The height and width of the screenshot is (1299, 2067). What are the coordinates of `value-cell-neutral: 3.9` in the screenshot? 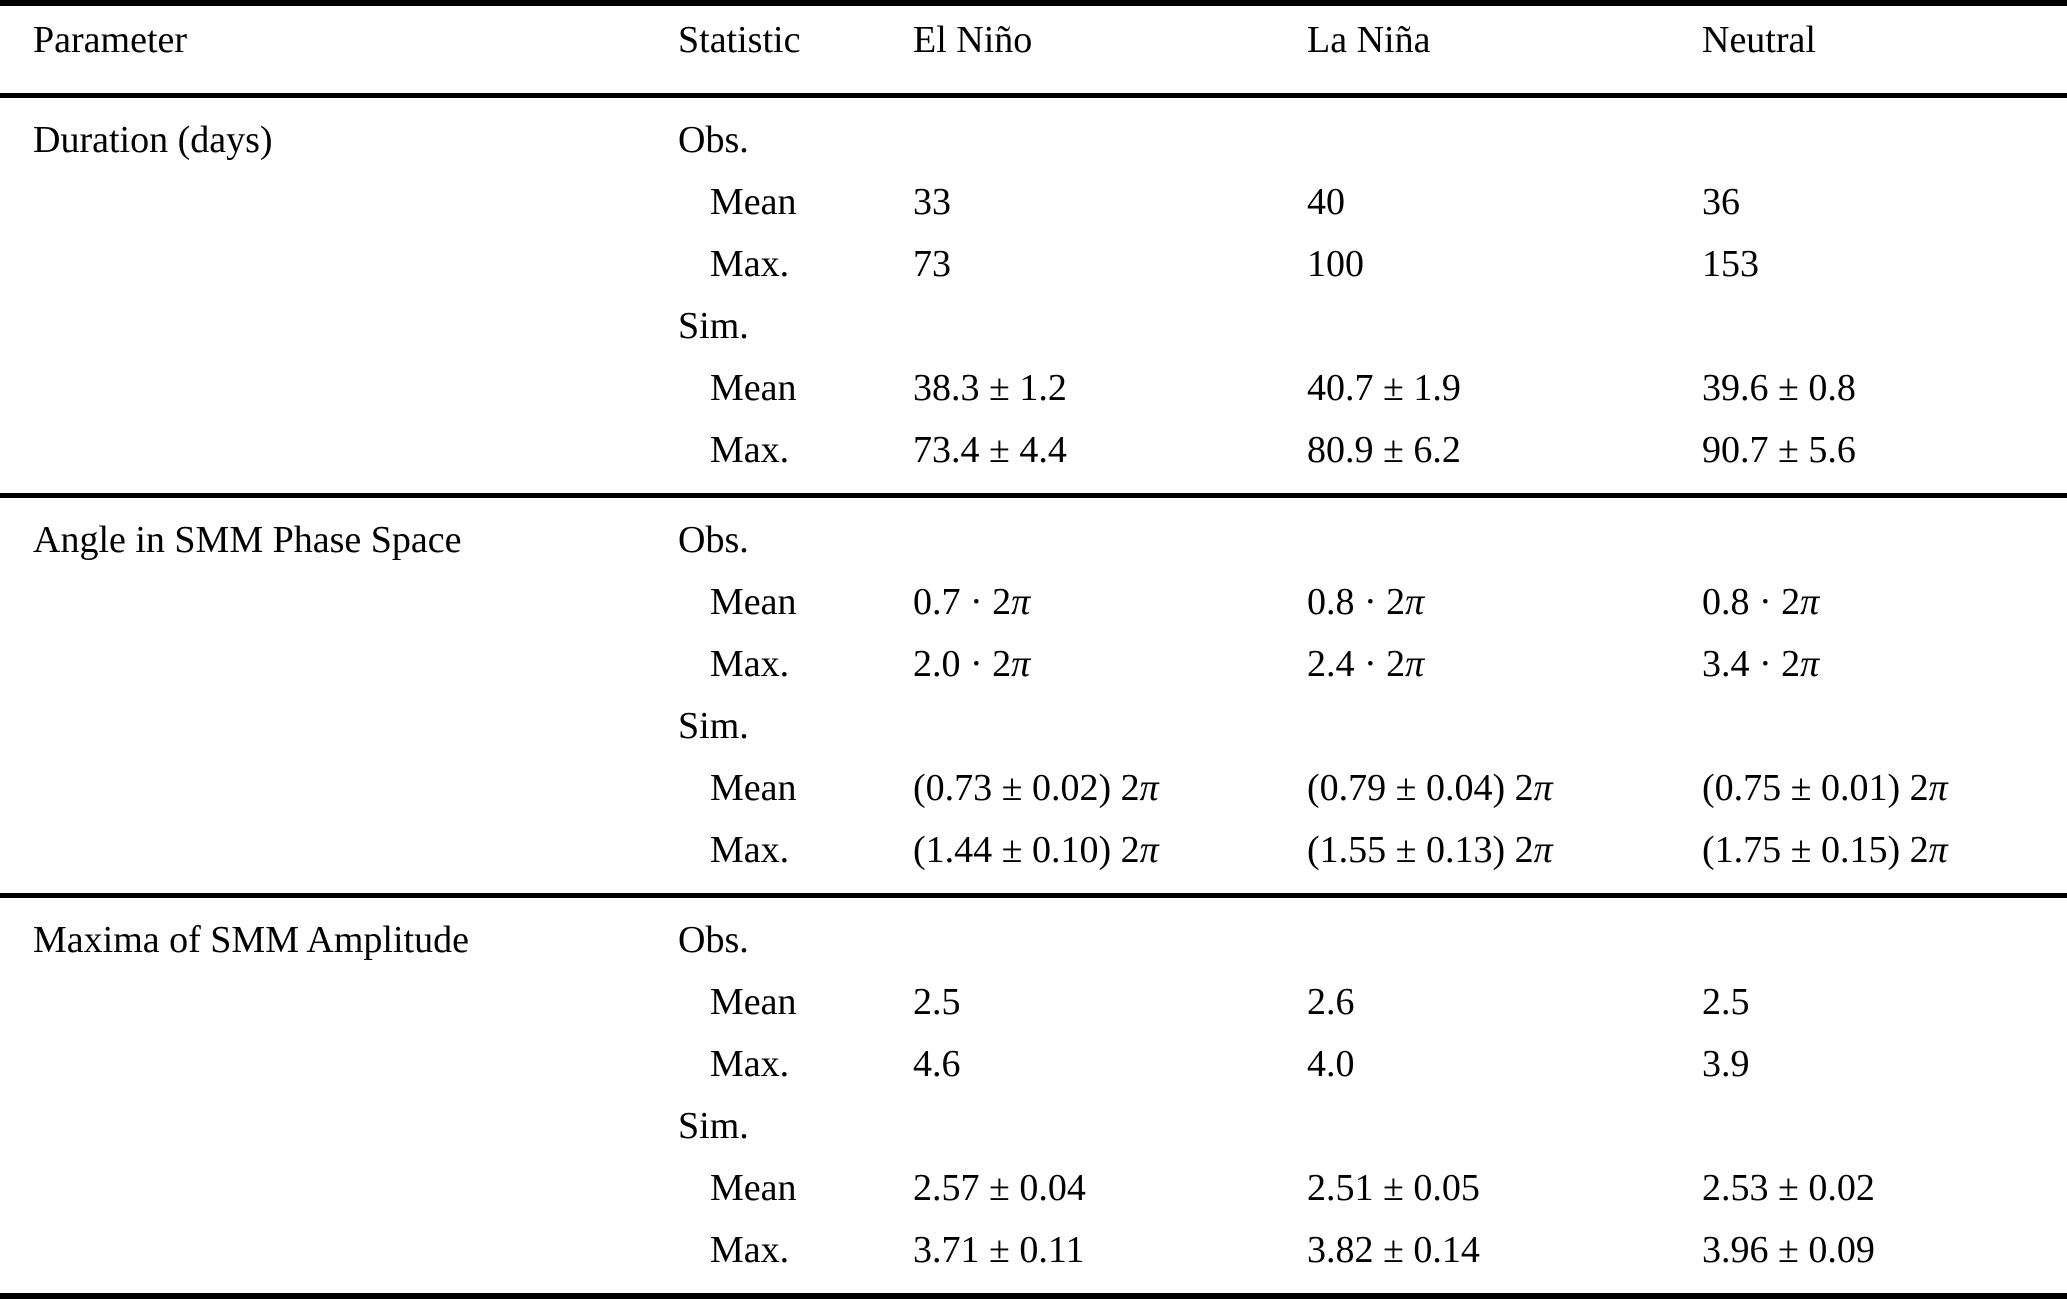 It's located at (1726, 1064).